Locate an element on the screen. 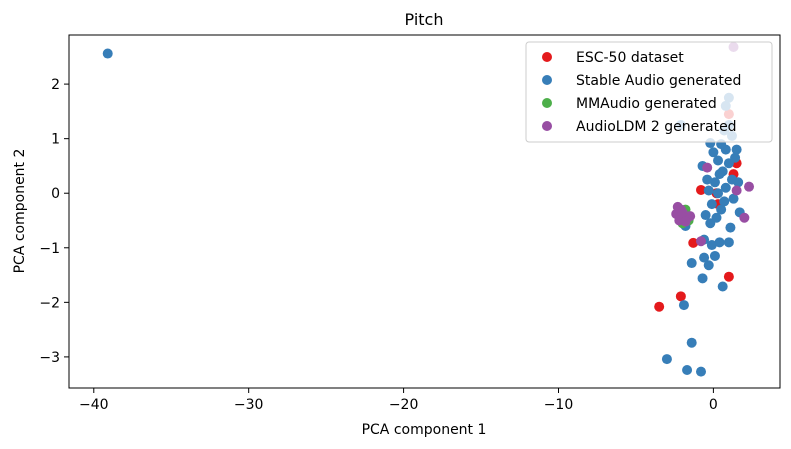 The width and height of the screenshot is (791, 449). y-axis-label: PCA component 2 is located at coordinates (20, 211).